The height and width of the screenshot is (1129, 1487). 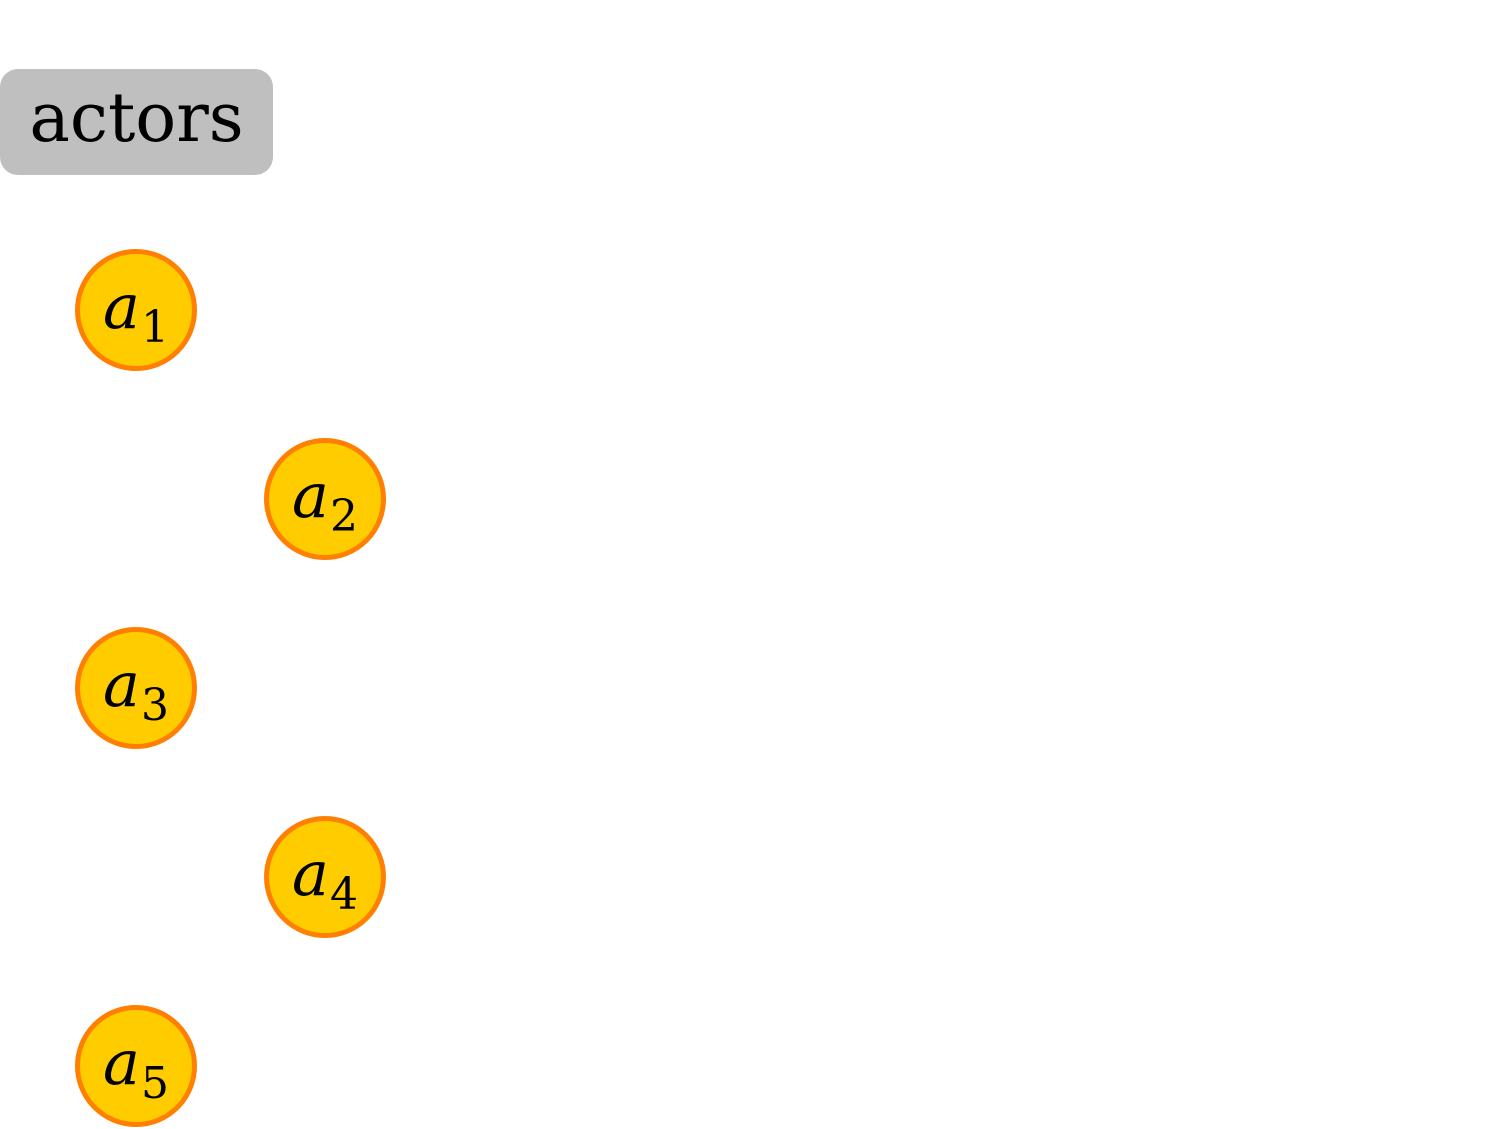 I want to click on group-label-actors: actors, so click(x=136, y=122).